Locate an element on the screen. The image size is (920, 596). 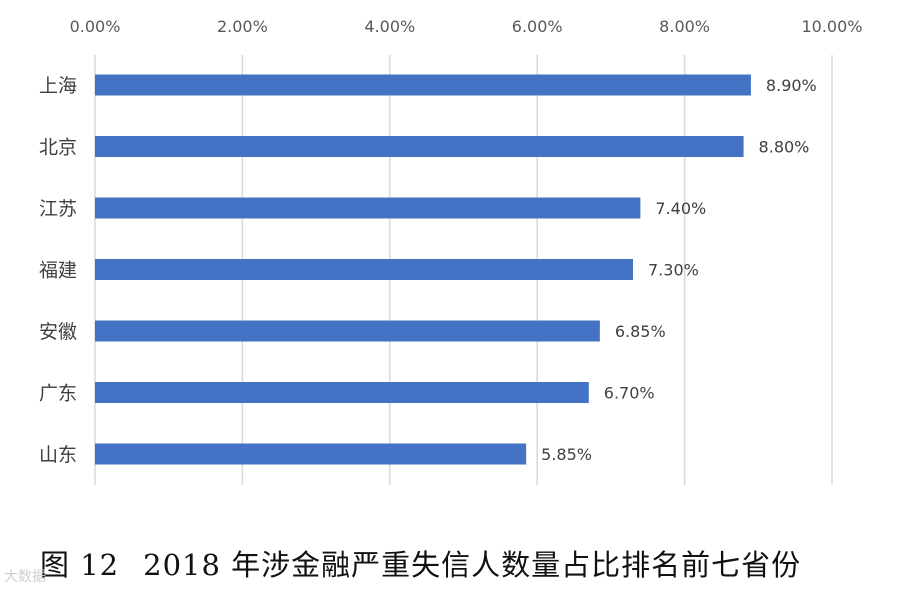
figure-caption: 图 12 2018 年涉金融严重失信人数量占比排名前七省份 is located at coordinates (470, 563).